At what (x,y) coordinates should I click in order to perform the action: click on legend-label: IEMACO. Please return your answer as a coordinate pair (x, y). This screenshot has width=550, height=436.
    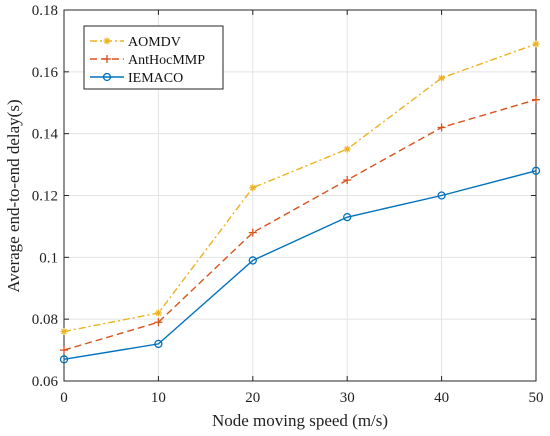
    Looking at the image, I should click on (155, 78).